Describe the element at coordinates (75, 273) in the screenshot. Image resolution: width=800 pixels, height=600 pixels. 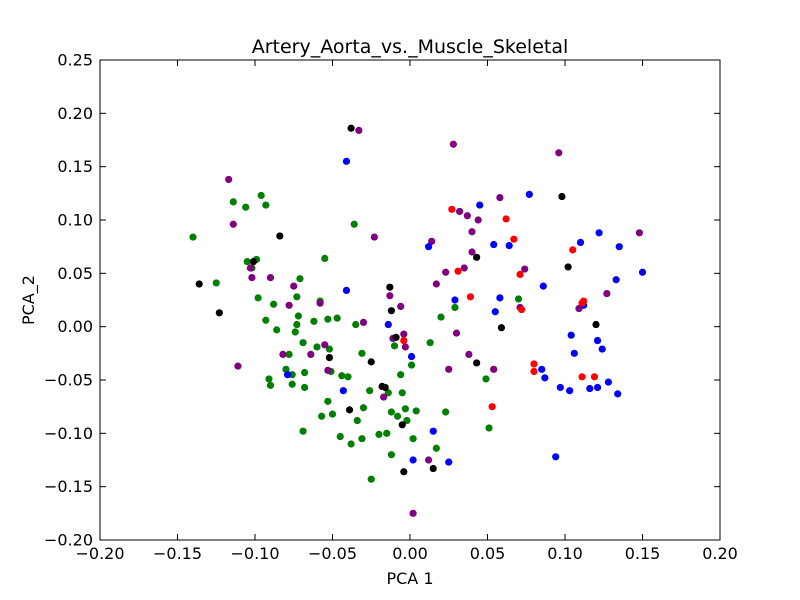
I see `y-tick-label: 0.05` at that location.